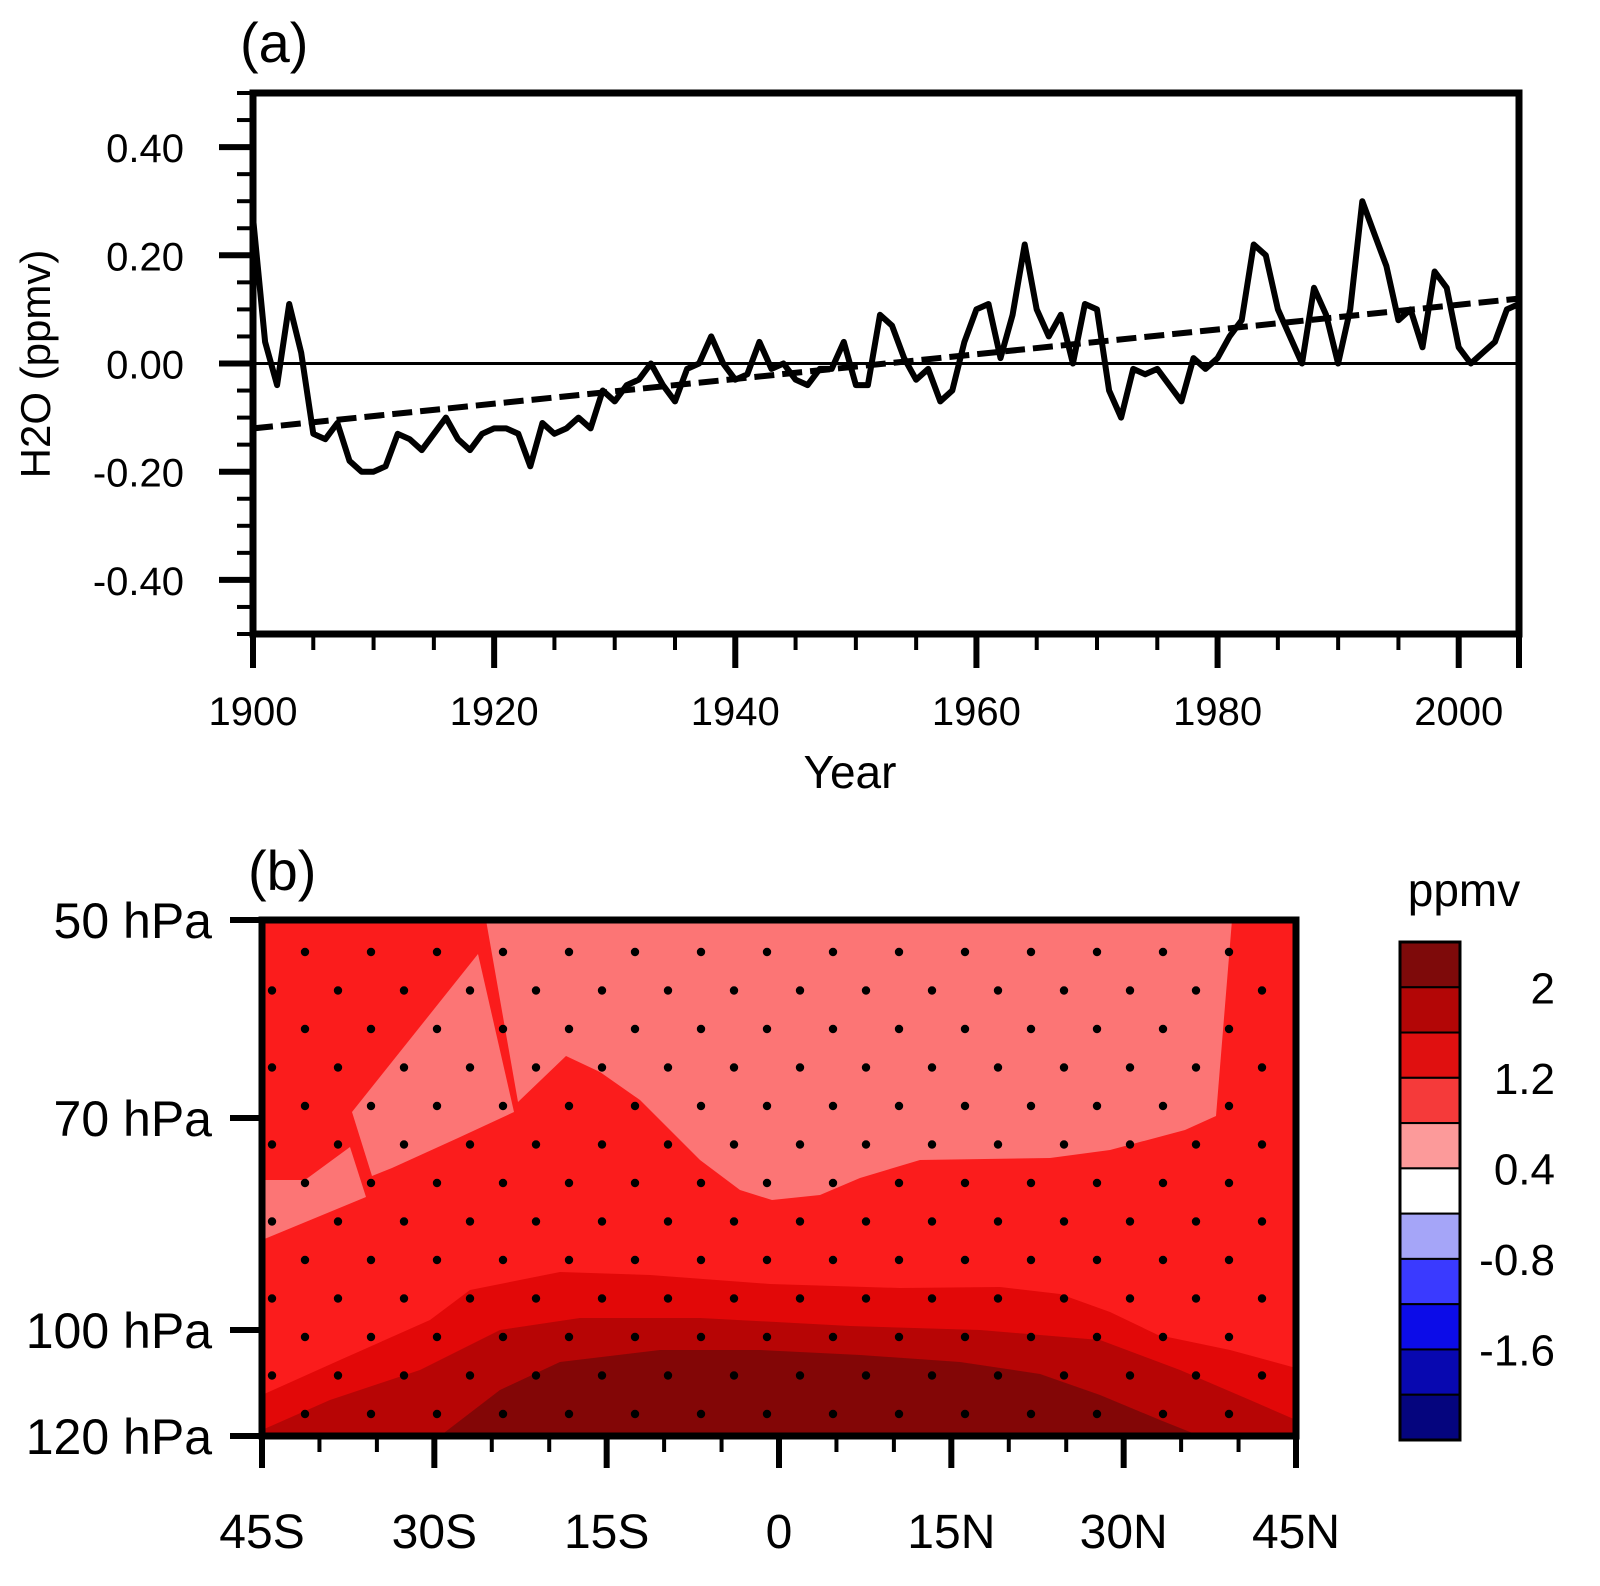  Describe the element at coordinates (859, 1060) in the screenshot. I see `contour-fill-light-upper` at that location.